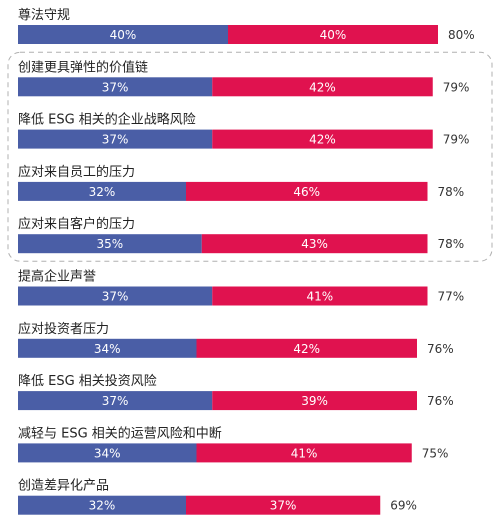 This screenshot has height=522, width=500. I want to click on category-label: 创造差异化产品, so click(63, 486).